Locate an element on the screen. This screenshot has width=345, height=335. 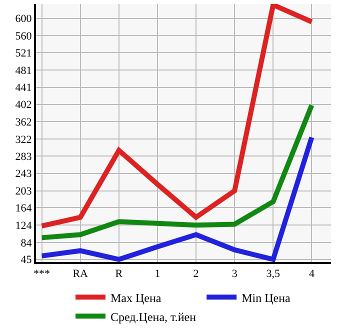
x-tick-label: 4 is located at coordinates (311, 274).